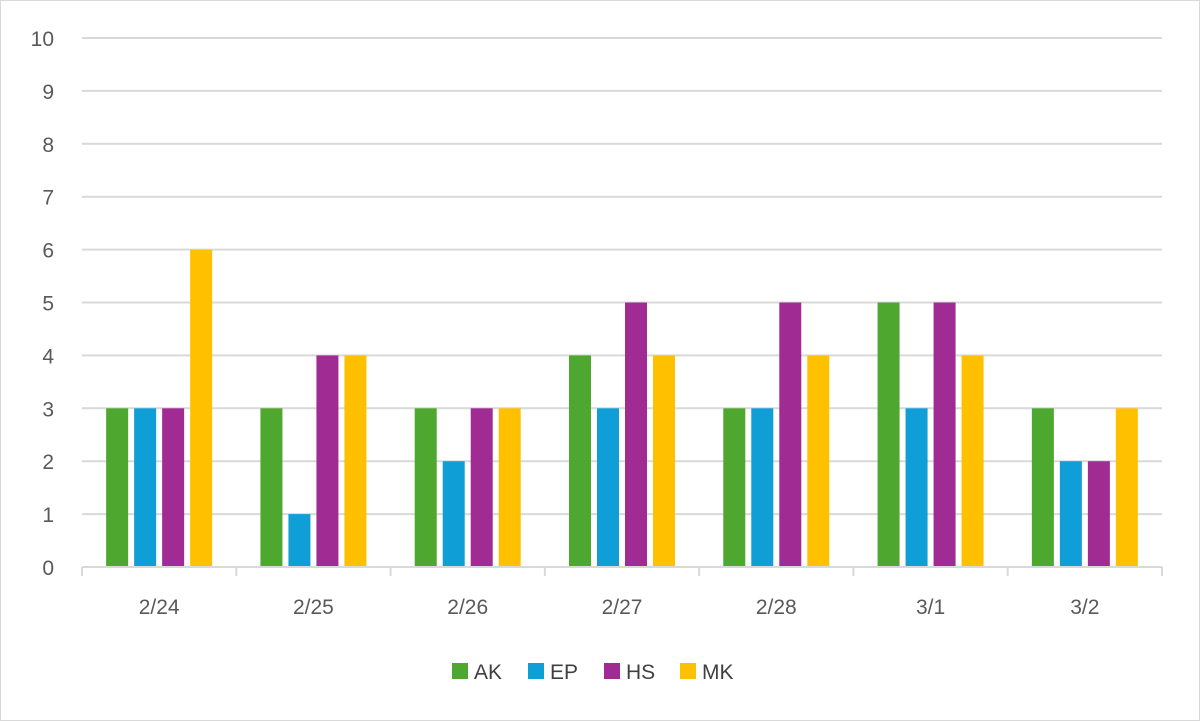  I want to click on y-tick-label: 1, so click(48, 515).